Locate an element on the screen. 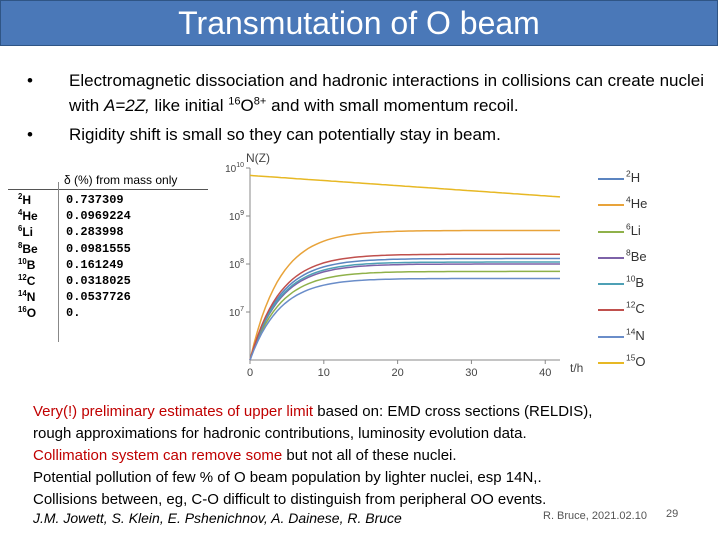 The image size is (720, 540). table-row: 14N 0.0537726 is located at coordinates (108, 297).